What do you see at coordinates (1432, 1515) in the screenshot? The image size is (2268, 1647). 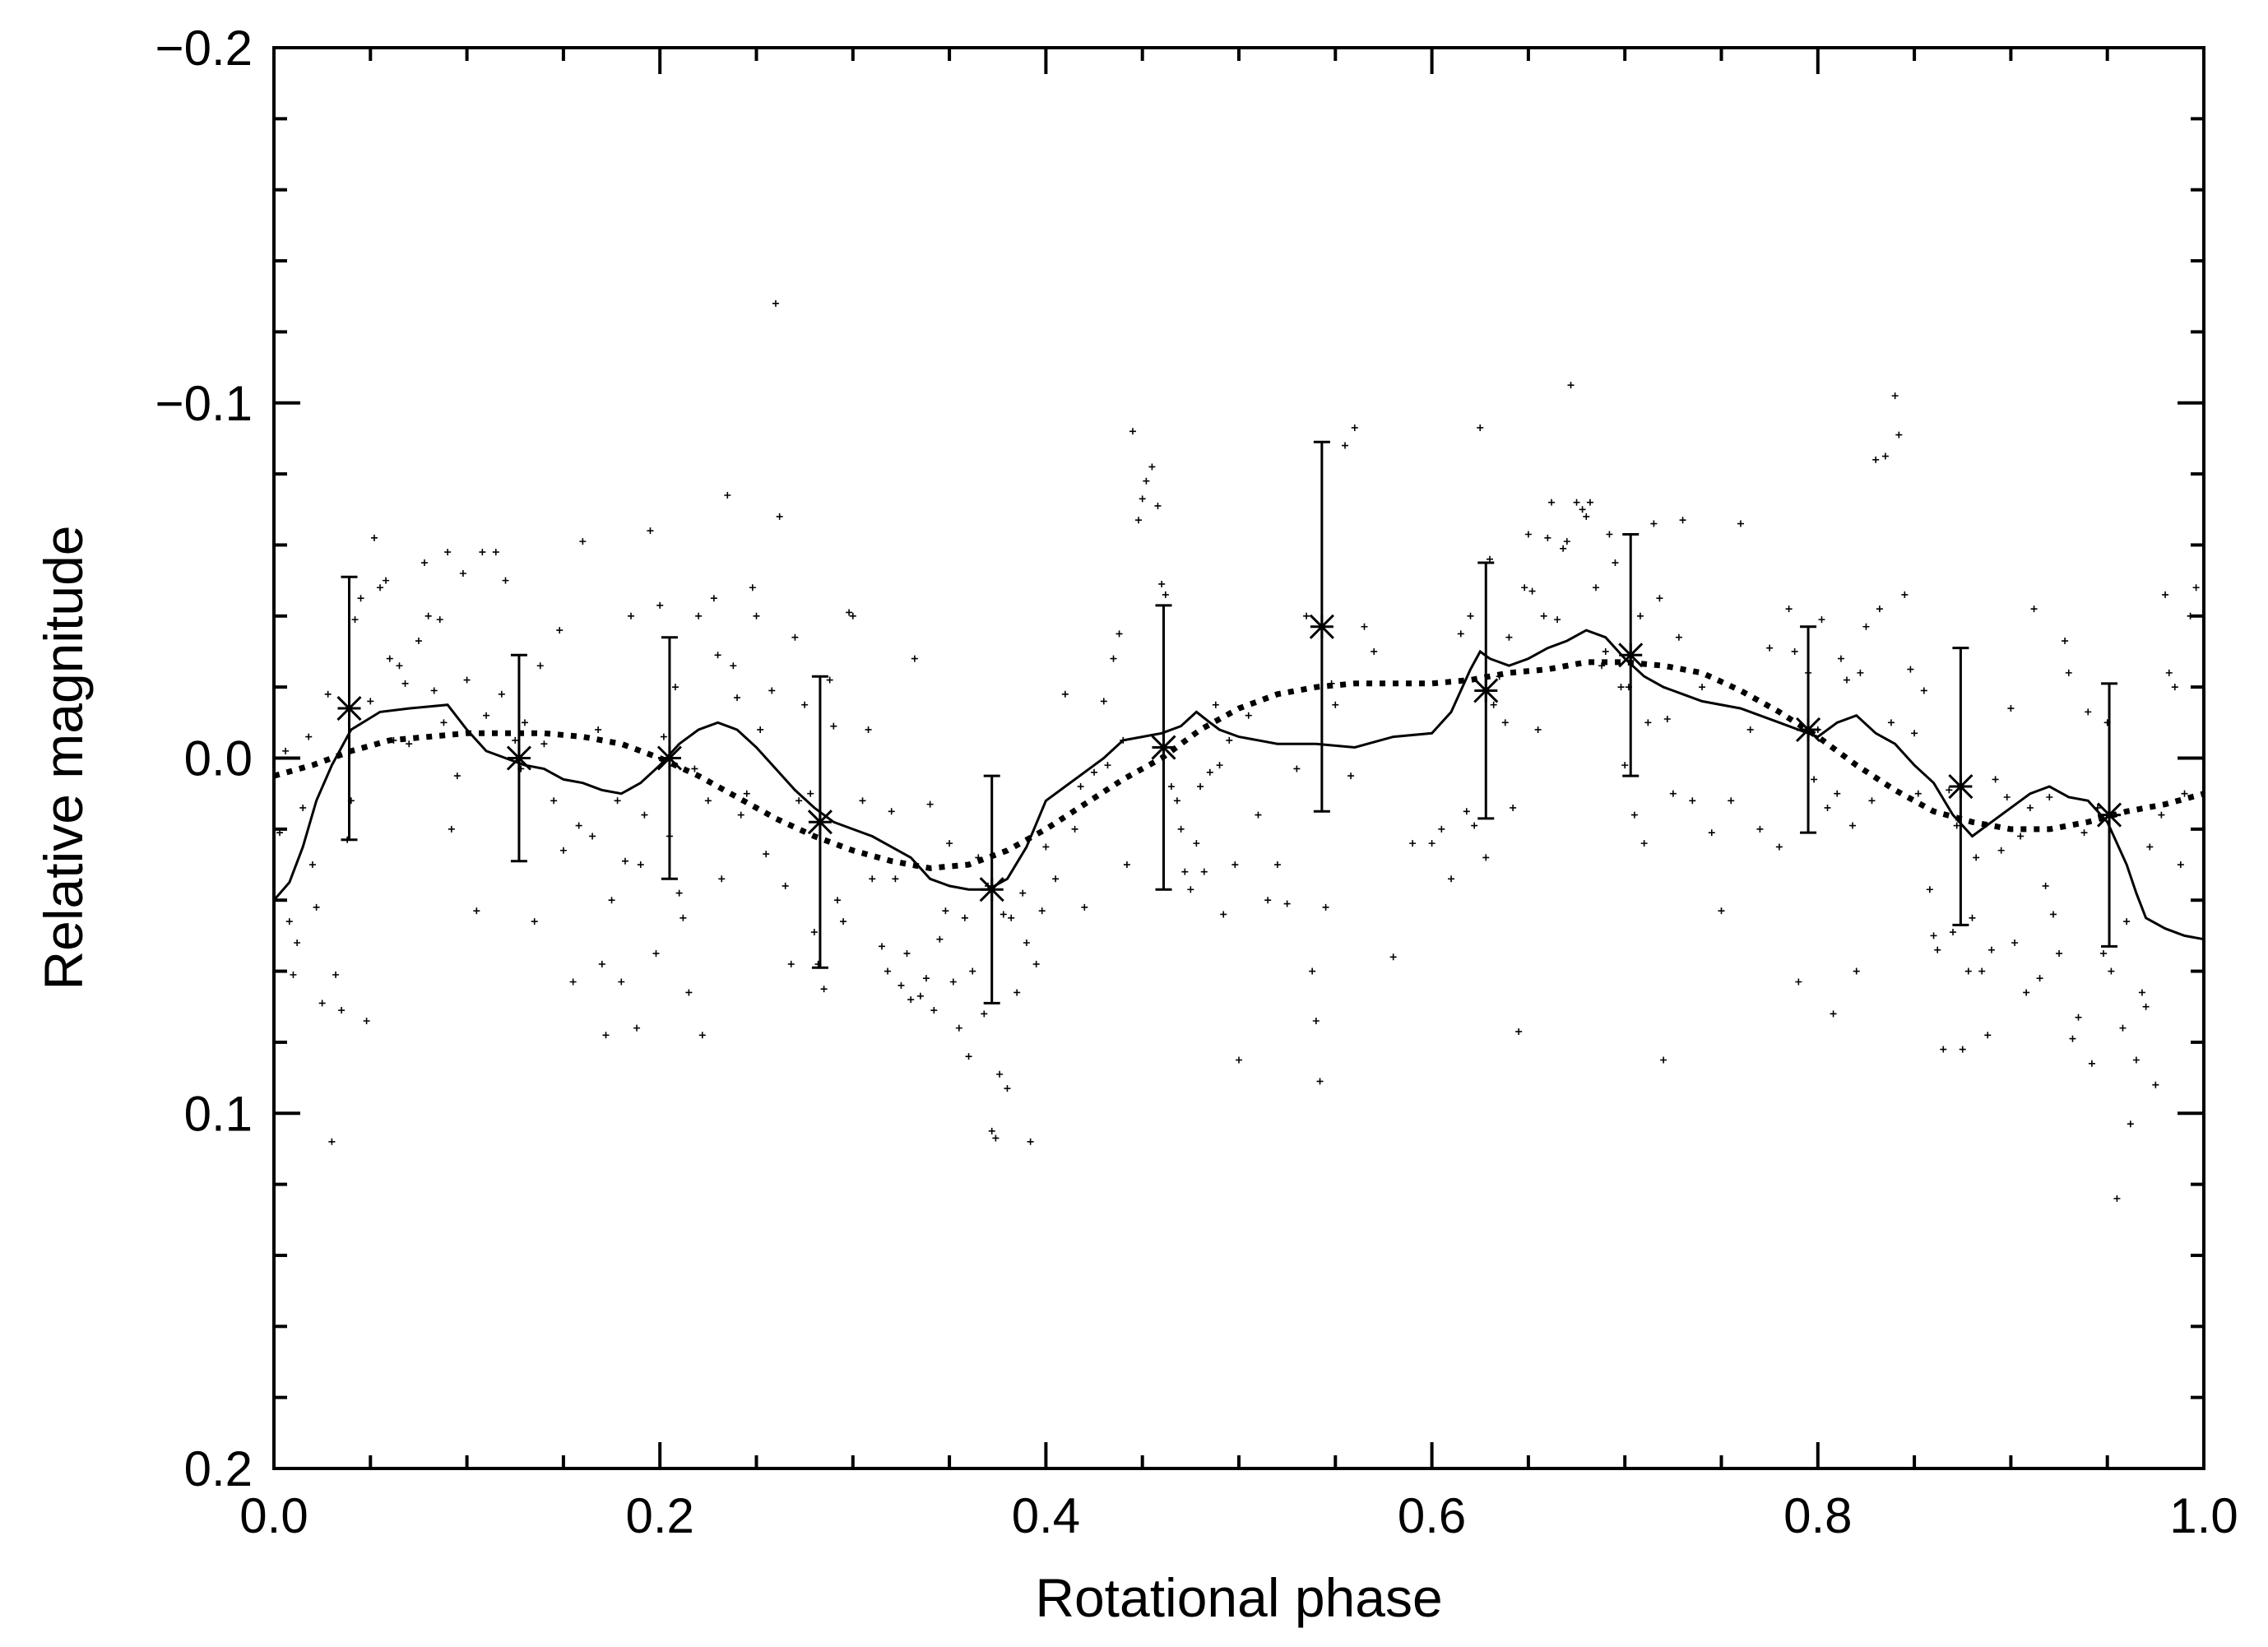 I see `x-tick-label: 0.6` at bounding box center [1432, 1515].